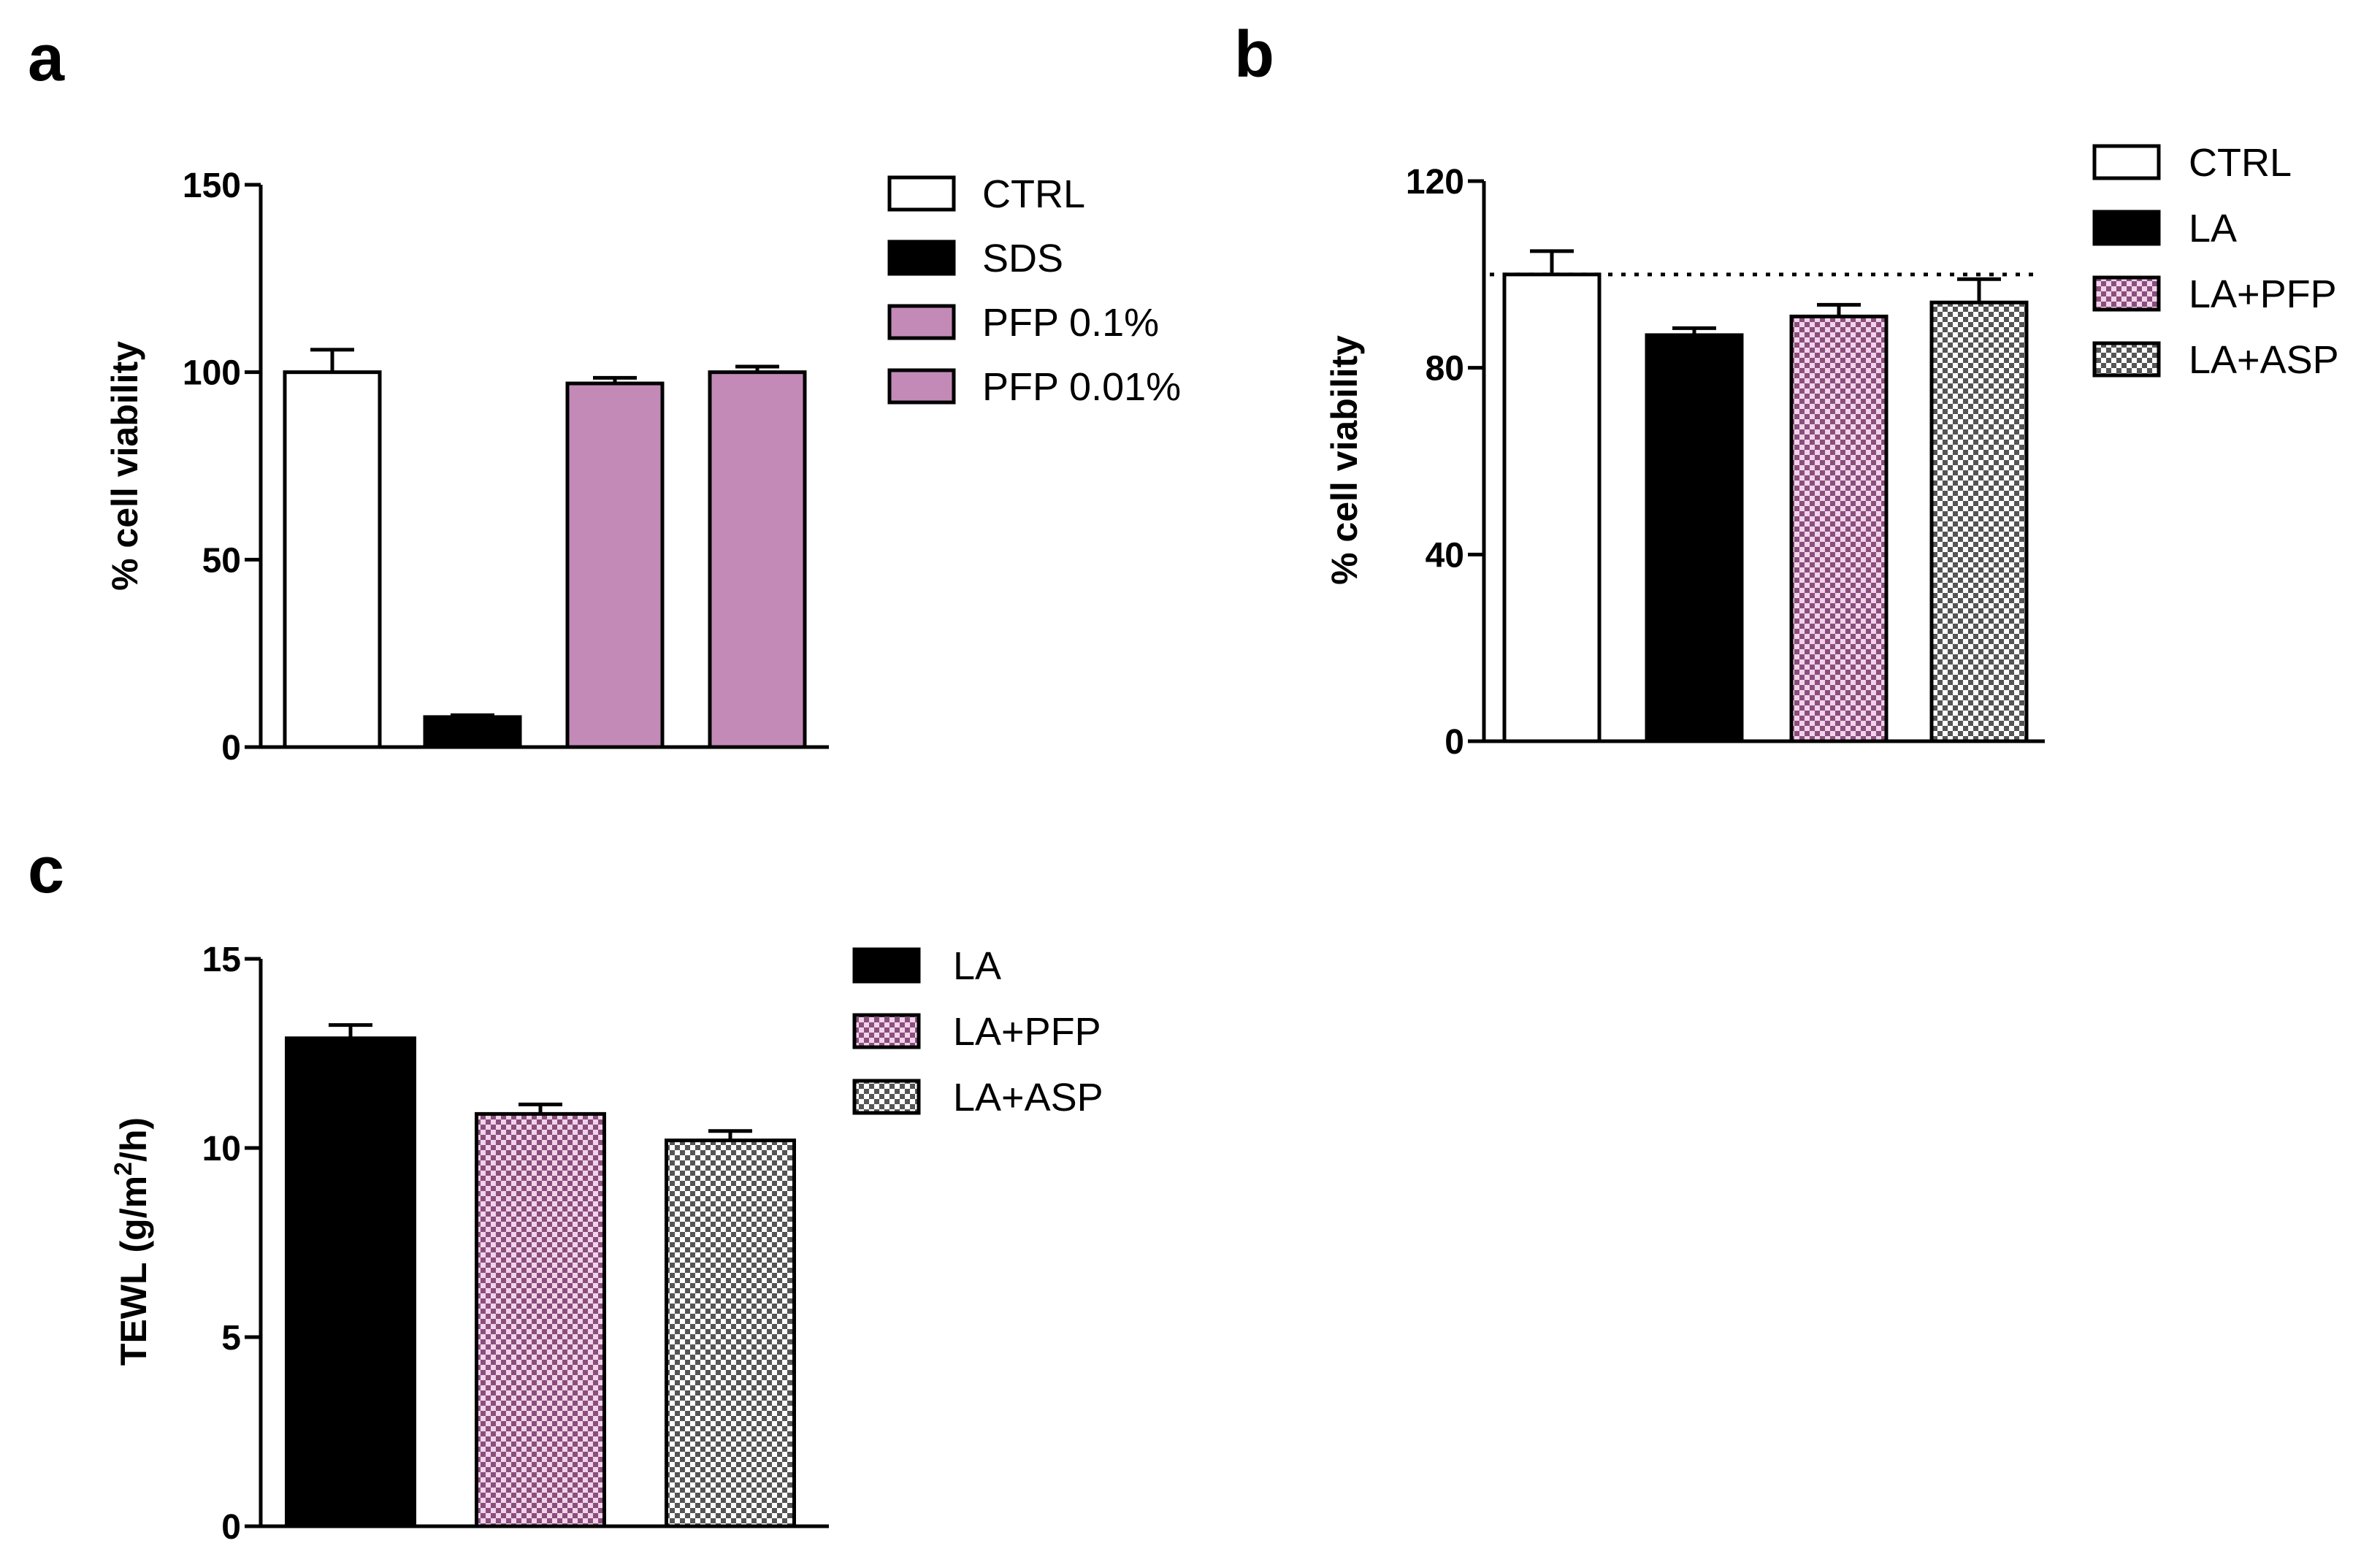 Image resolution: width=2380 pixels, height=1554 pixels. What do you see at coordinates (221, 560) in the screenshot?
I see `y-tick-label-50: 50` at bounding box center [221, 560].